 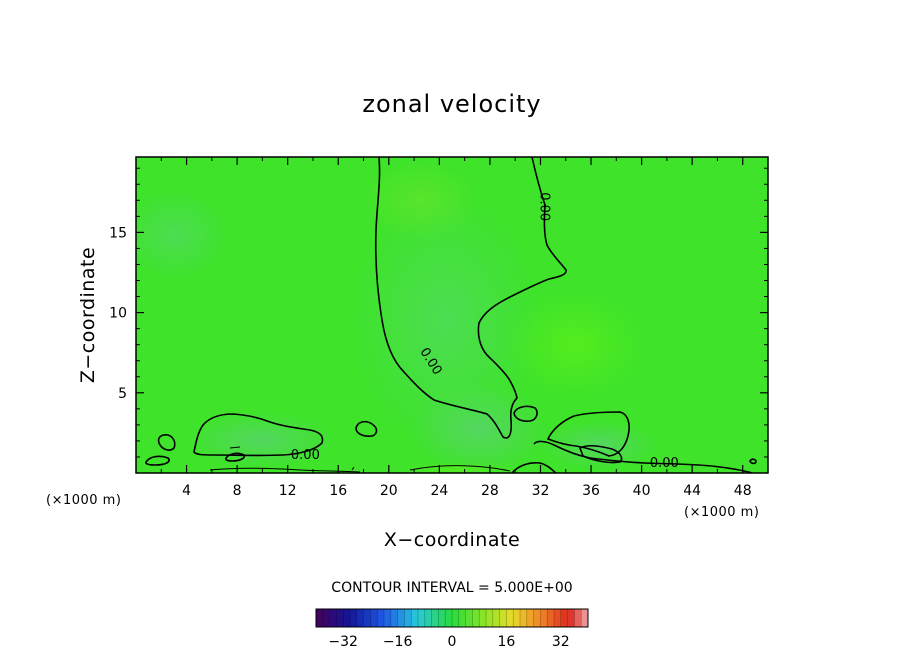 What do you see at coordinates (157, 460) in the screenshot?
I see `contour-island-left-bottom` at bounding box center [157, 460].